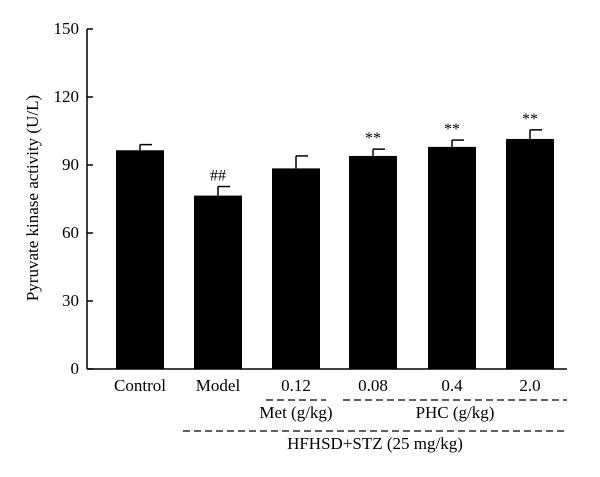 This screenshot has width=600, height=477. What do you see at coordinates (70, 164) in the screenshot?
I see `y-tick-label: 90` at bounding box center [70, 164].